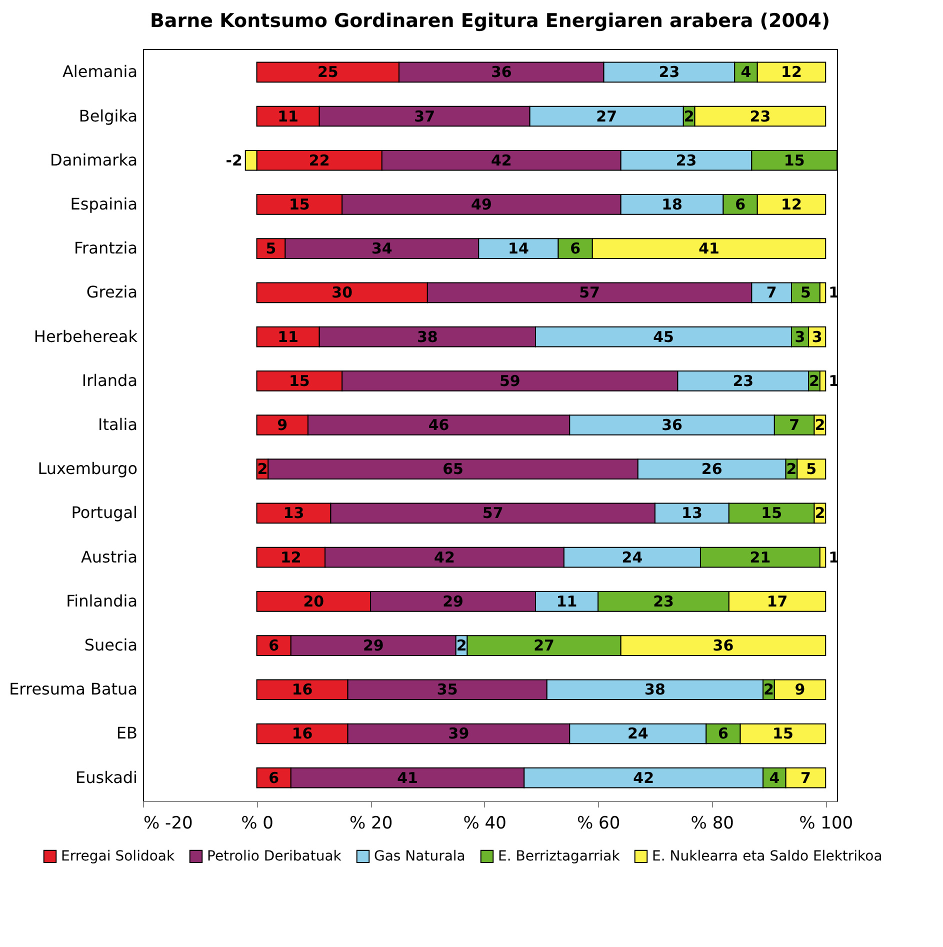 The image size is (943, 947). What do you see at coordinates (100, 72) in the screenshot?
I see `y-tick-label: Alemania` at bounding box center [100, 72].